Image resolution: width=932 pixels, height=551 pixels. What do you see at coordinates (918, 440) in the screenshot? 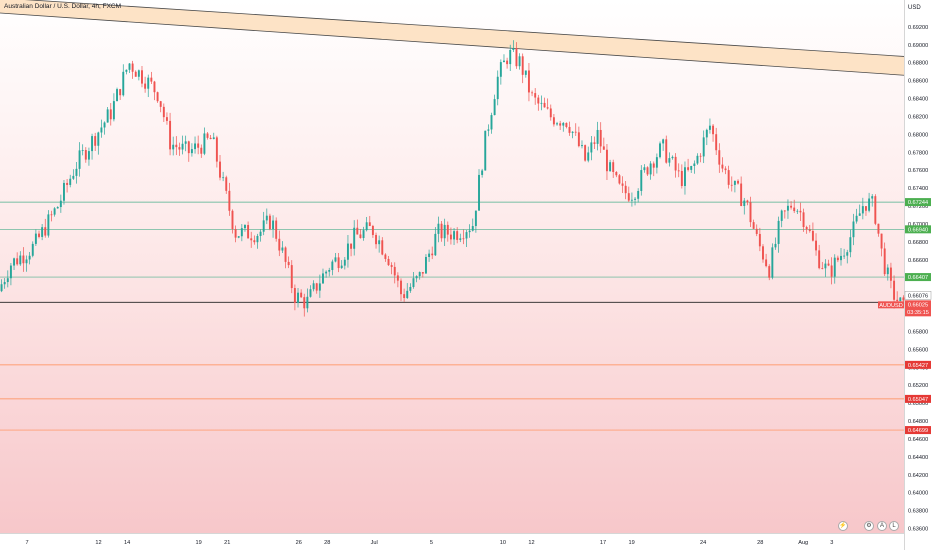
I see `y-tick-label-22: 0.64600` at bounding box center [918, 440].